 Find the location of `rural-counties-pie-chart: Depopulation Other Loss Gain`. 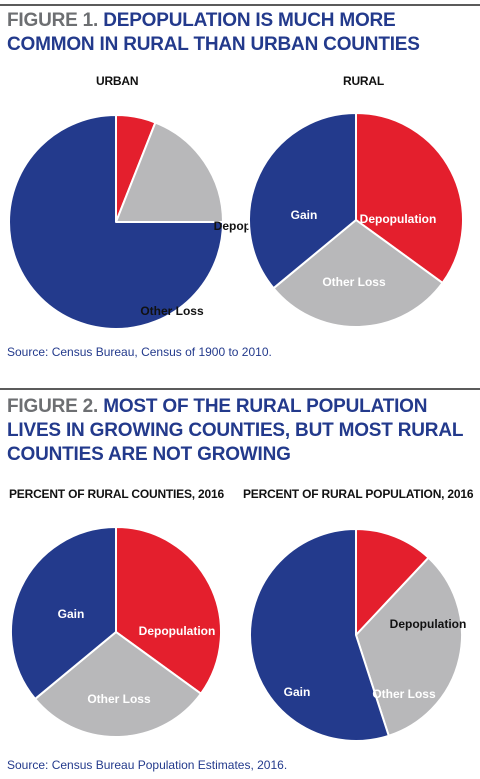

rural-counties-pie-chart: Depopulation Other Loss Gain is located at coordinates (116, 632).